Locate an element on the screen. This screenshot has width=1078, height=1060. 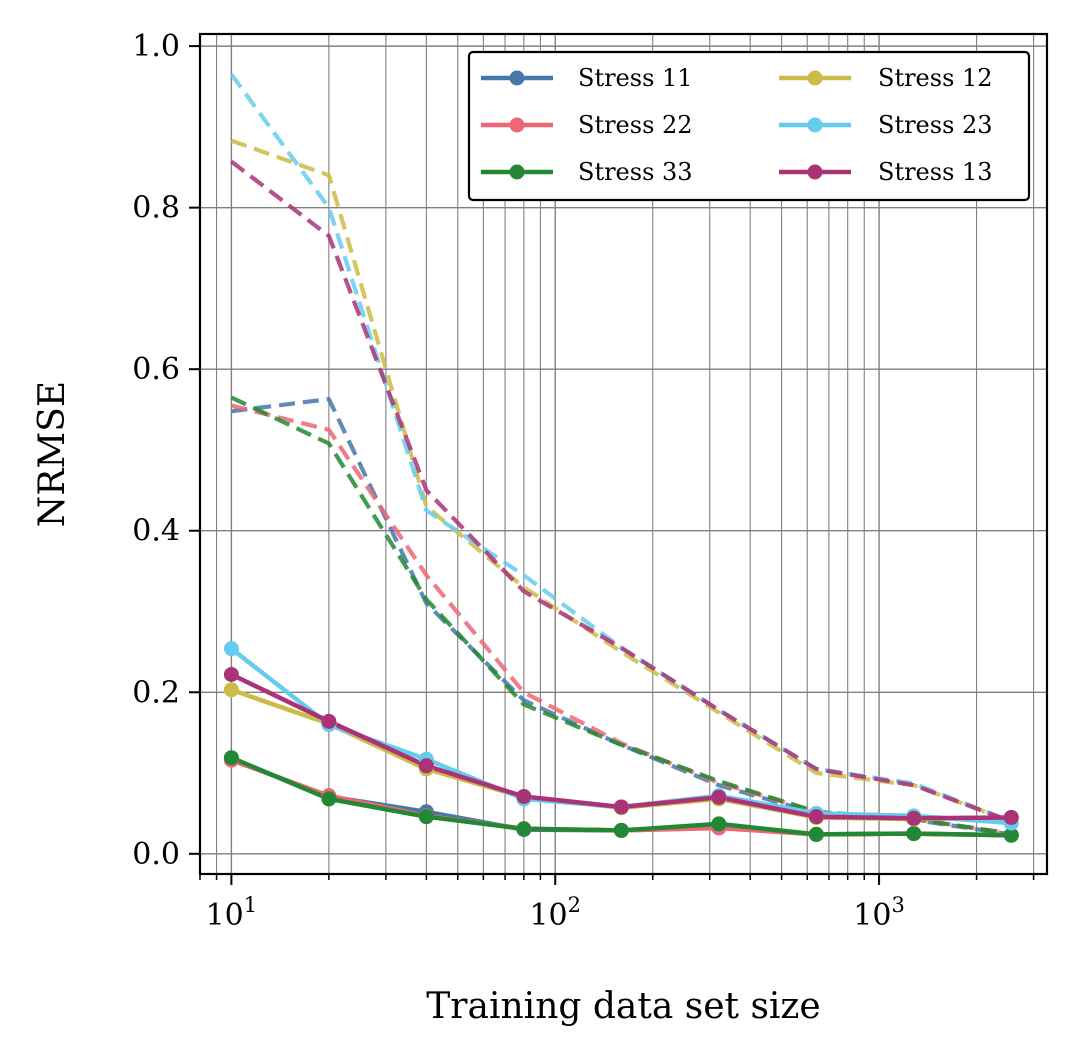
legend-label: Stress 12 is located at coordinates (935, 78).